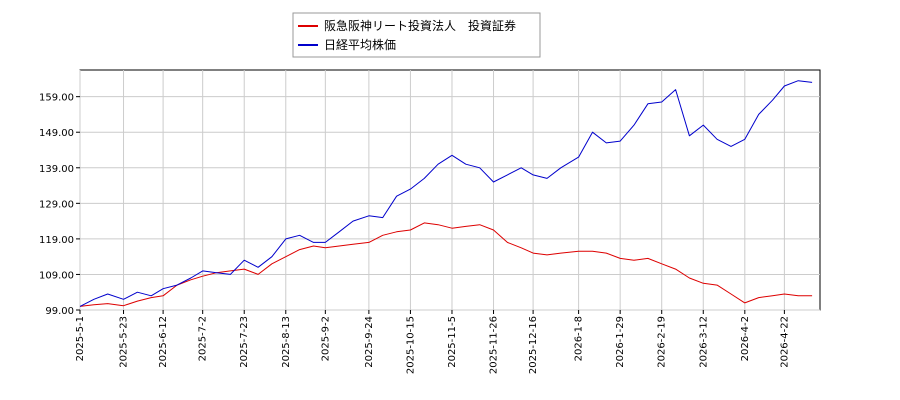 The height and width of the screenshot is (400, 900). Describe the element at coordinates (410, 345) in the screenshot. I see `x-tick-label: 2025-10-15` at that location.